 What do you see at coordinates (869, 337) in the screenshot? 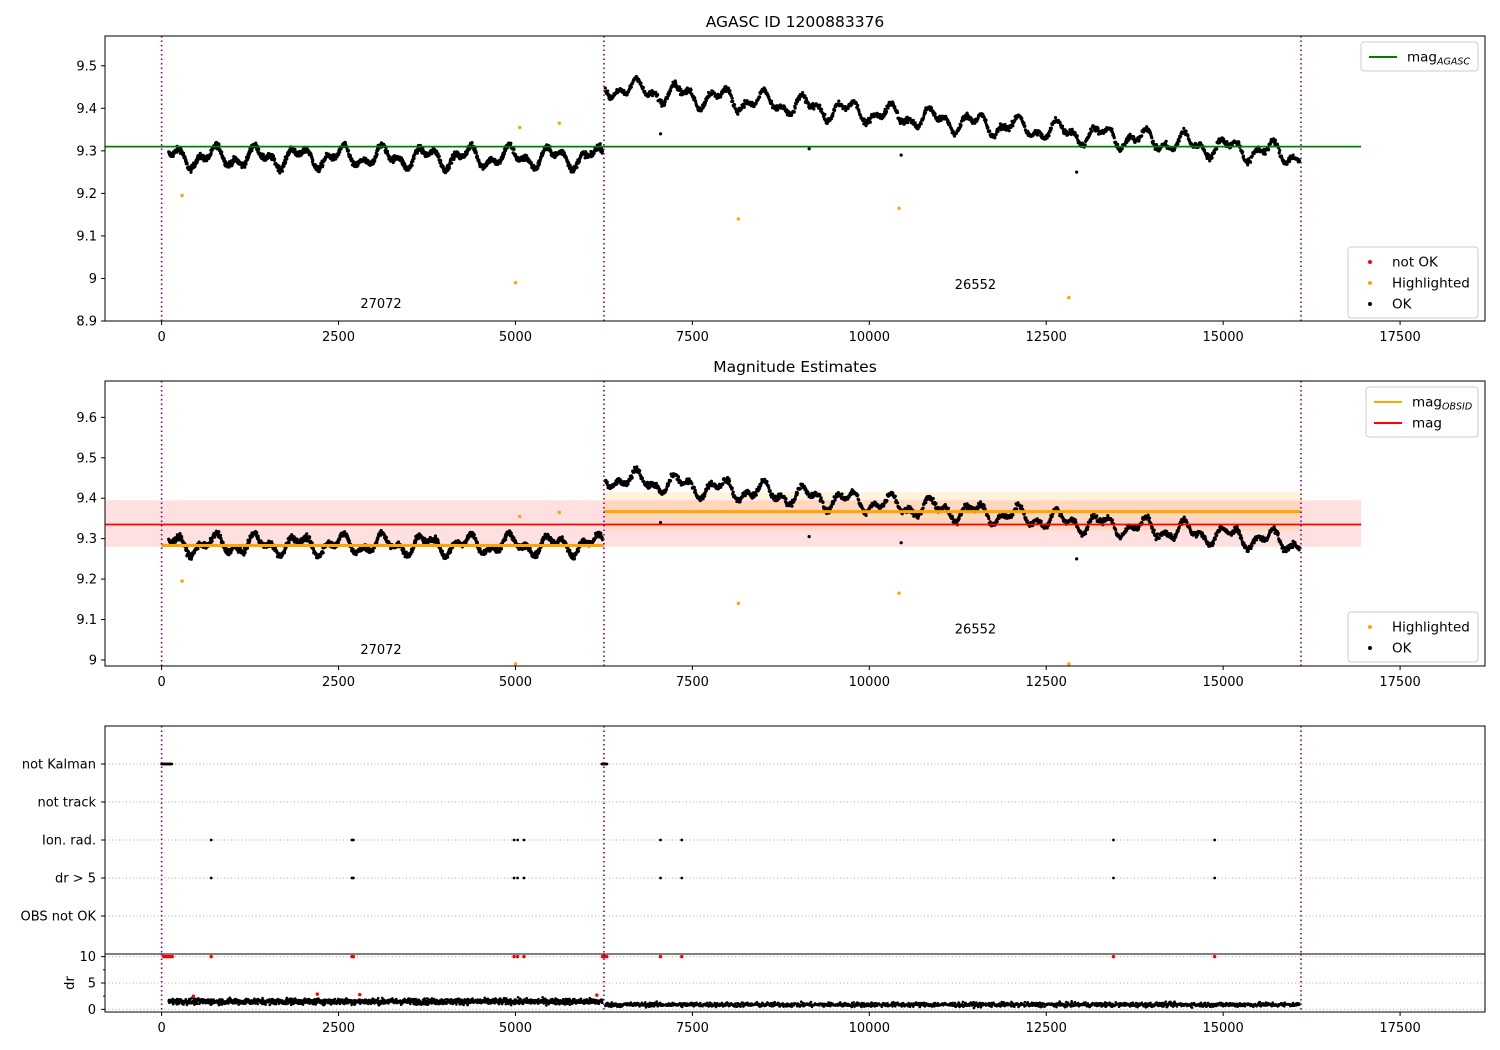
I see `x-tick-label: 10000` at bounding box center [869, 337].